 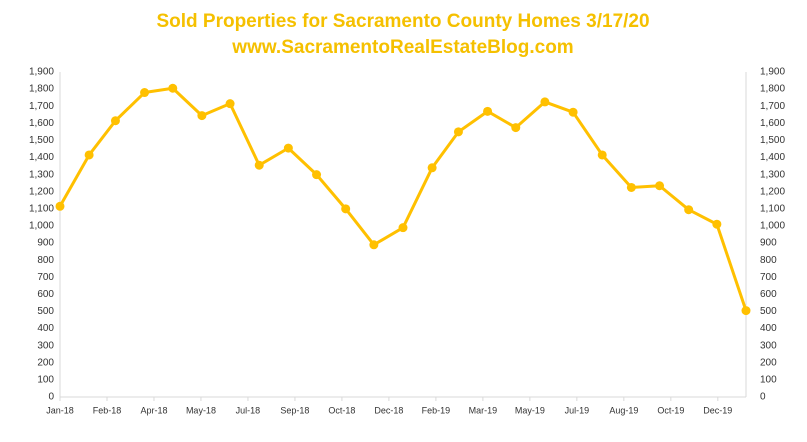 I want to click on y-tick-label: 1,000, so click(x=41, y=226).